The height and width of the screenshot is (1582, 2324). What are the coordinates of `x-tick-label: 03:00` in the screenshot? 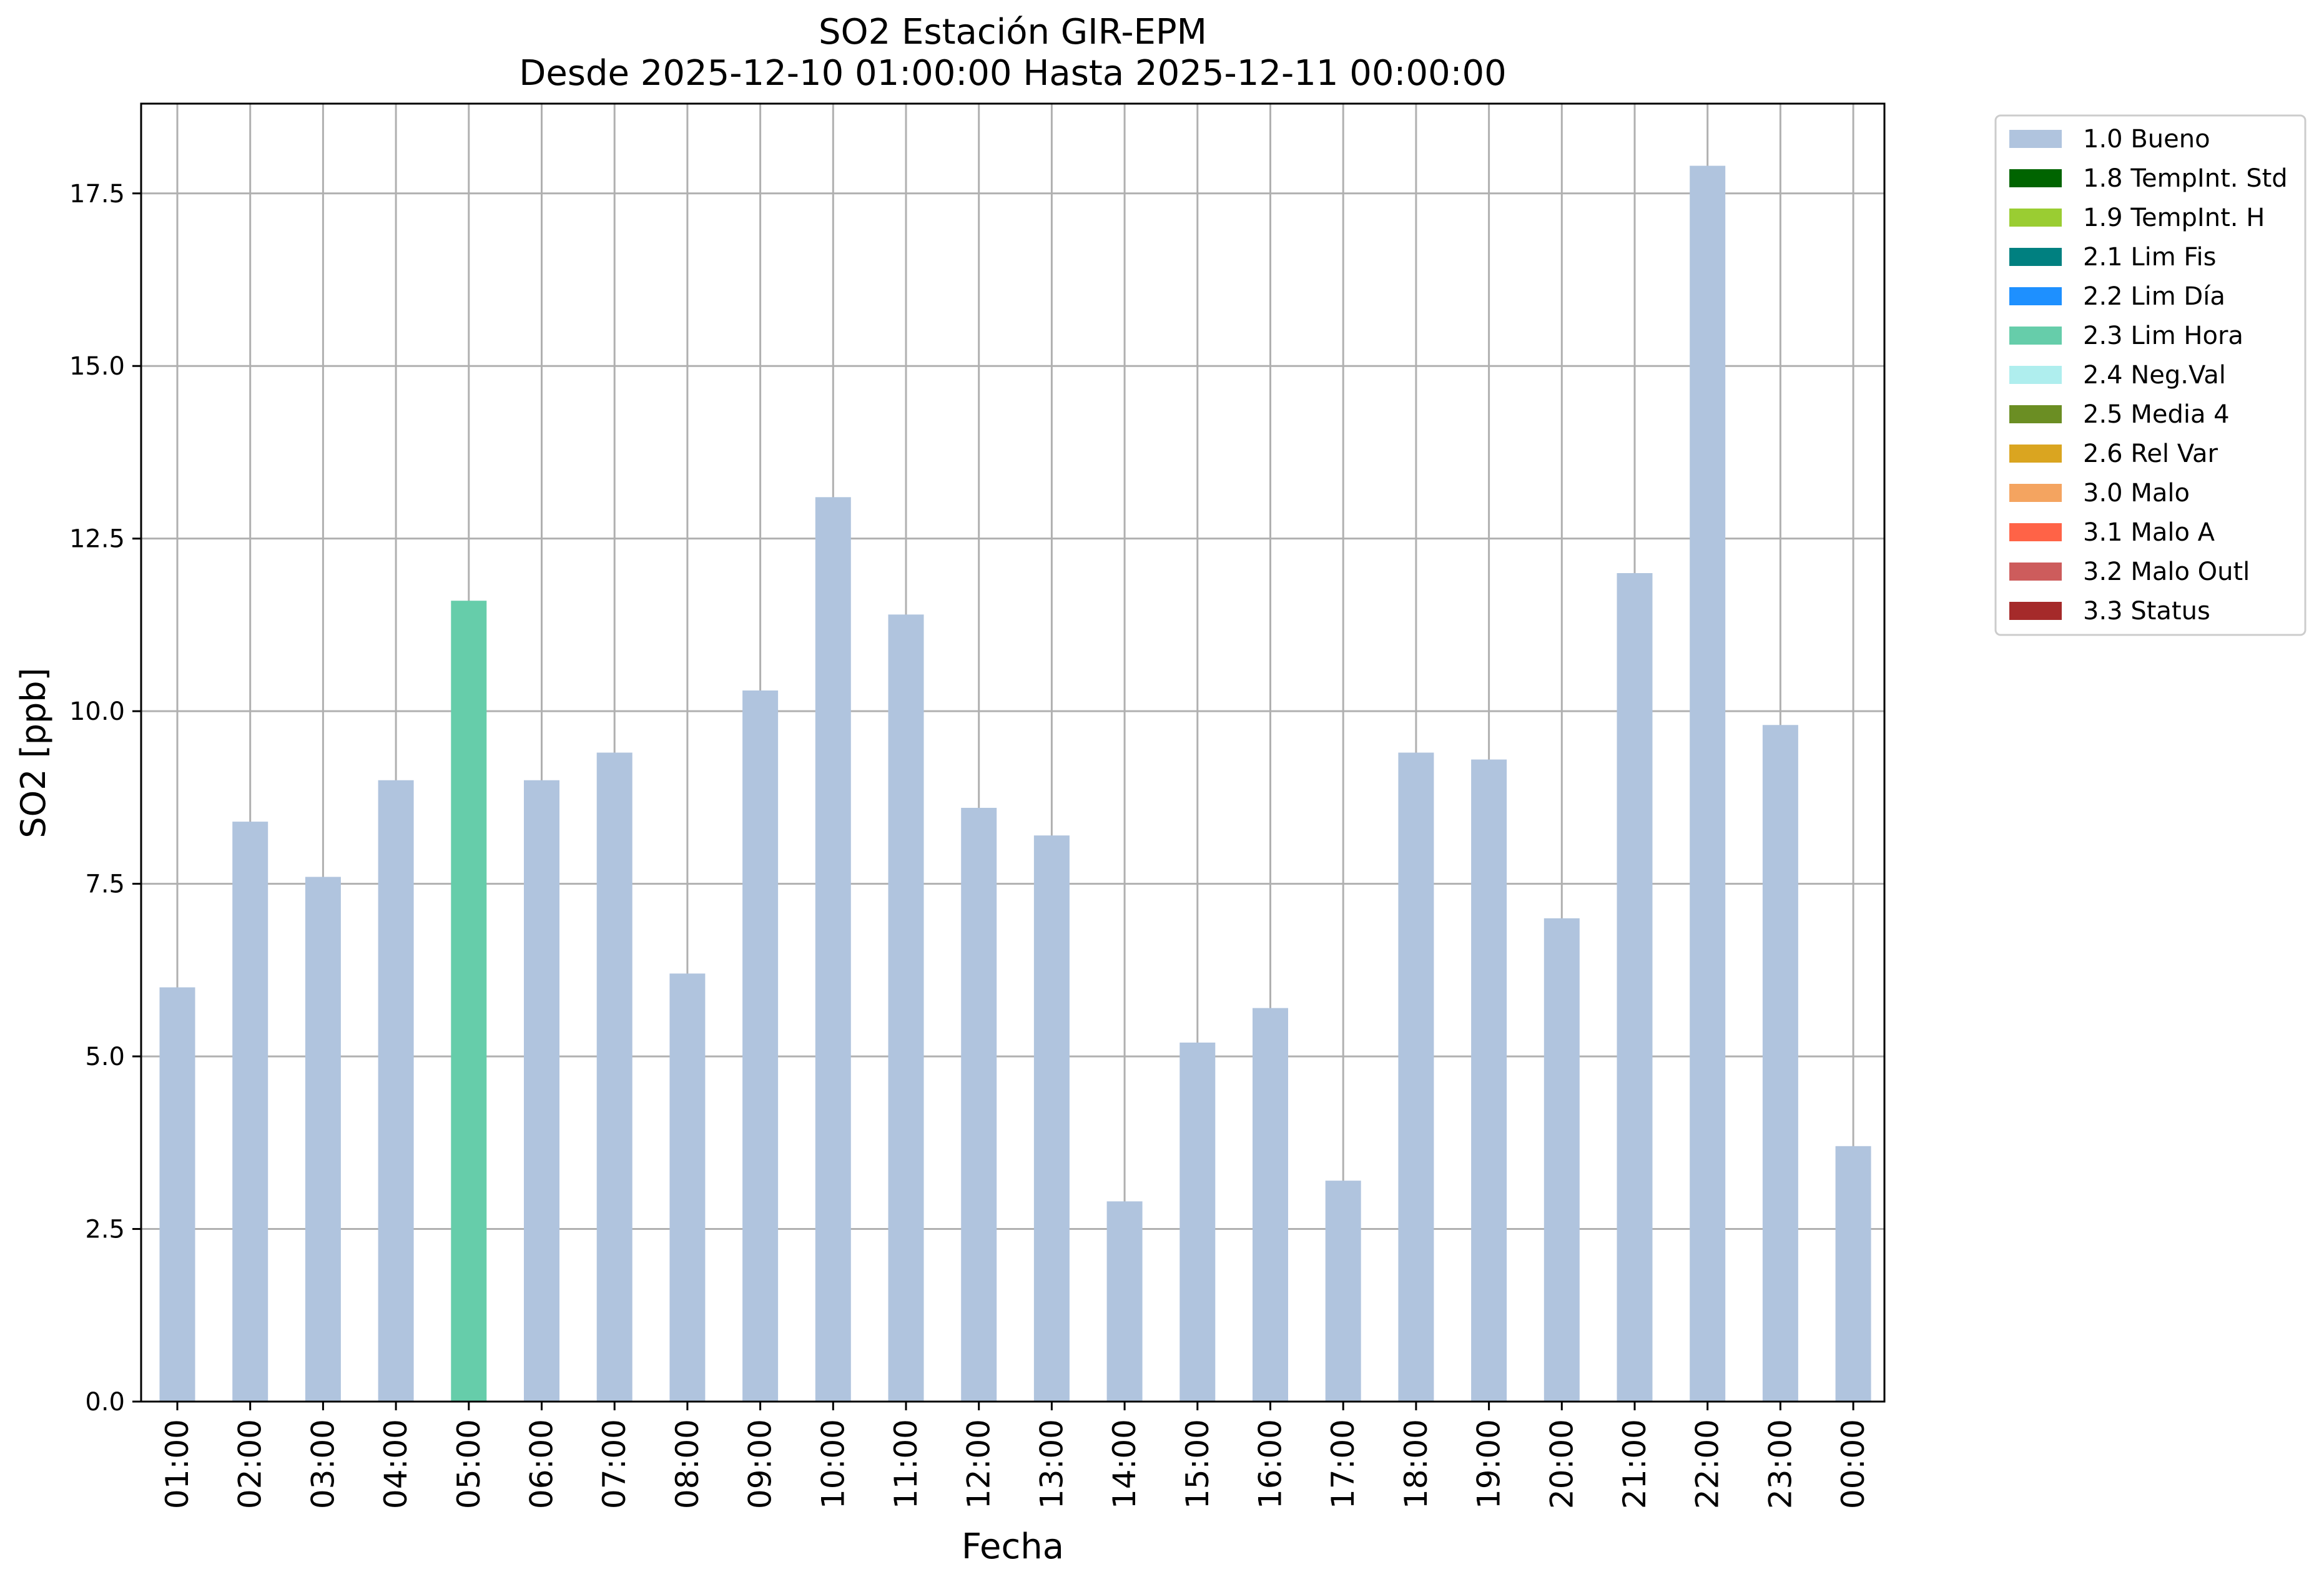 It's located at (323, 1464).